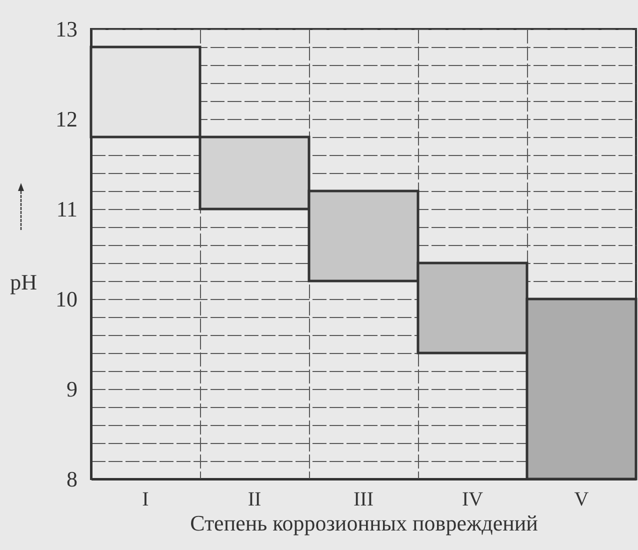 The height and width of the screenshot is (550, 638). Describe the element at coordinates (72, 389) in the screenshot. I see `y-tick-label: 9` at that location.